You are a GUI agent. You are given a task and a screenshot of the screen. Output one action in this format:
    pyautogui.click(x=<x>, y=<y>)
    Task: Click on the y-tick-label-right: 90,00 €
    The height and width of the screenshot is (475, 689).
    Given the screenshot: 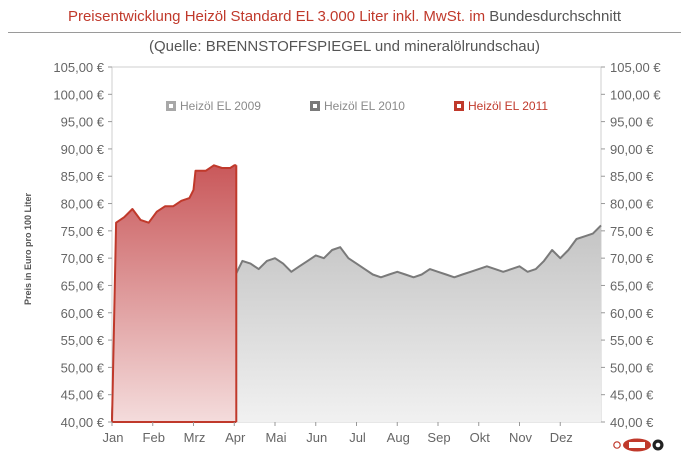 What is the action you would take?
    pyautogui.click(x=632, y=149)
    